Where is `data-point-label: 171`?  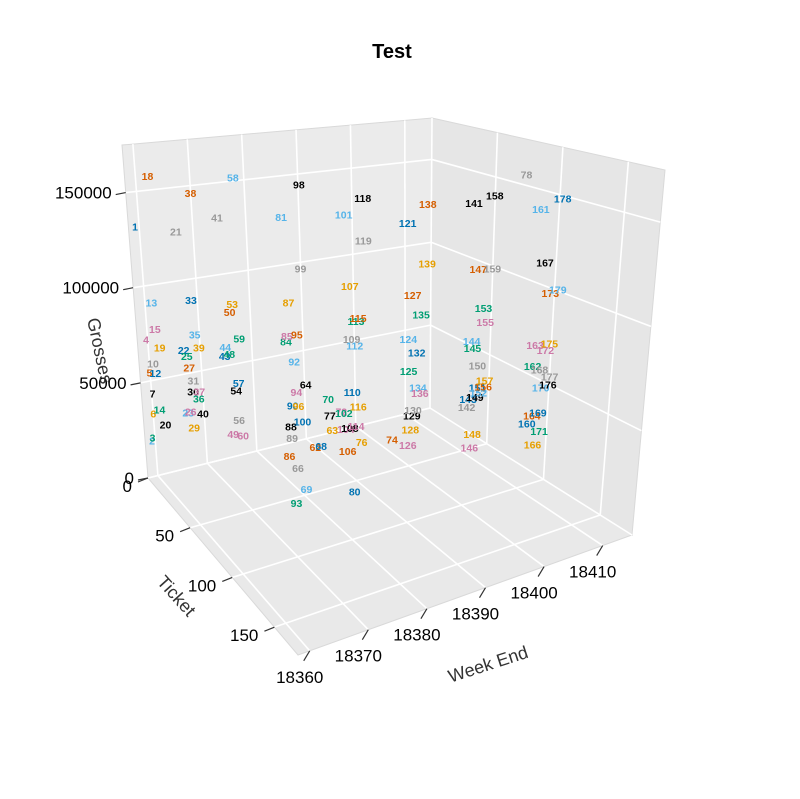 data-point-label: 171 is located at coordinates (539, 432).